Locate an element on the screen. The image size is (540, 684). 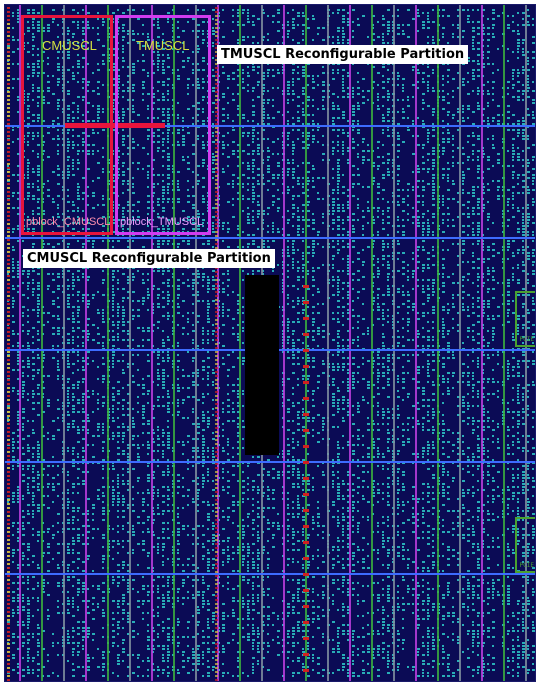
pblock-tmuscl: TMUSCL pblock_TMUSCL is located at coordinates (163, 125).